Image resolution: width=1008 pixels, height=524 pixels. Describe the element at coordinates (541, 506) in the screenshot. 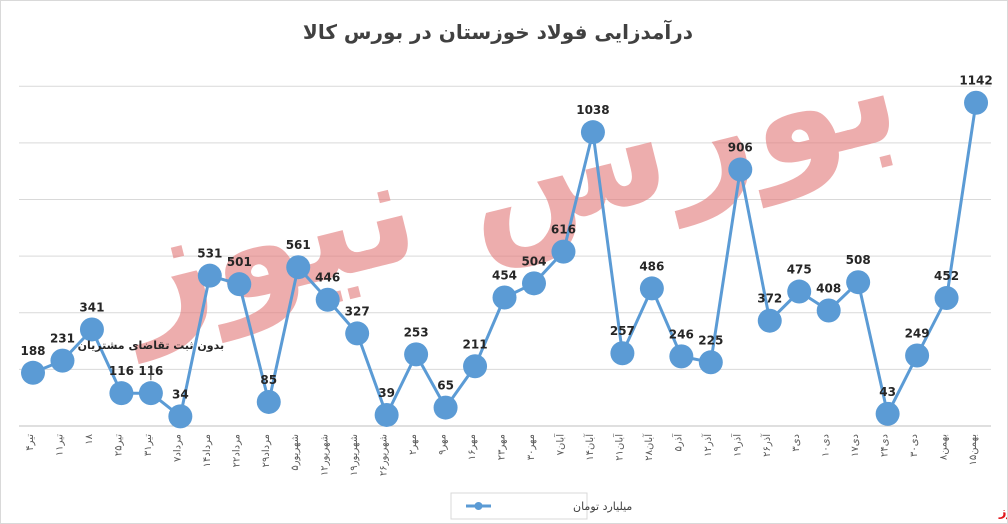

I see `legend: میلیارد تومان` at that location.